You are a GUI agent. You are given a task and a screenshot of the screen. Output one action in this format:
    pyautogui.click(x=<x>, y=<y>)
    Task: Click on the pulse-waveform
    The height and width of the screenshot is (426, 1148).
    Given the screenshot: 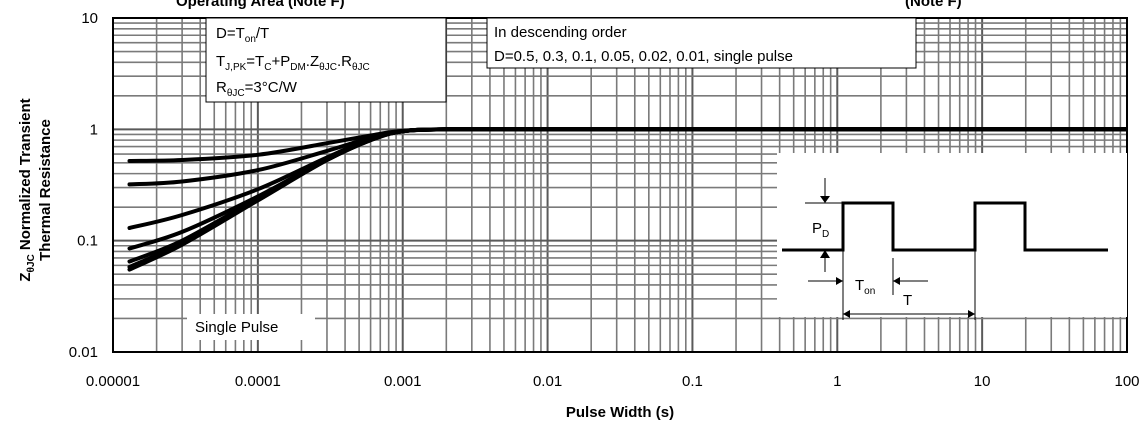 What is the action you would take?
    pyautogui.click(x=945, y=226)
    